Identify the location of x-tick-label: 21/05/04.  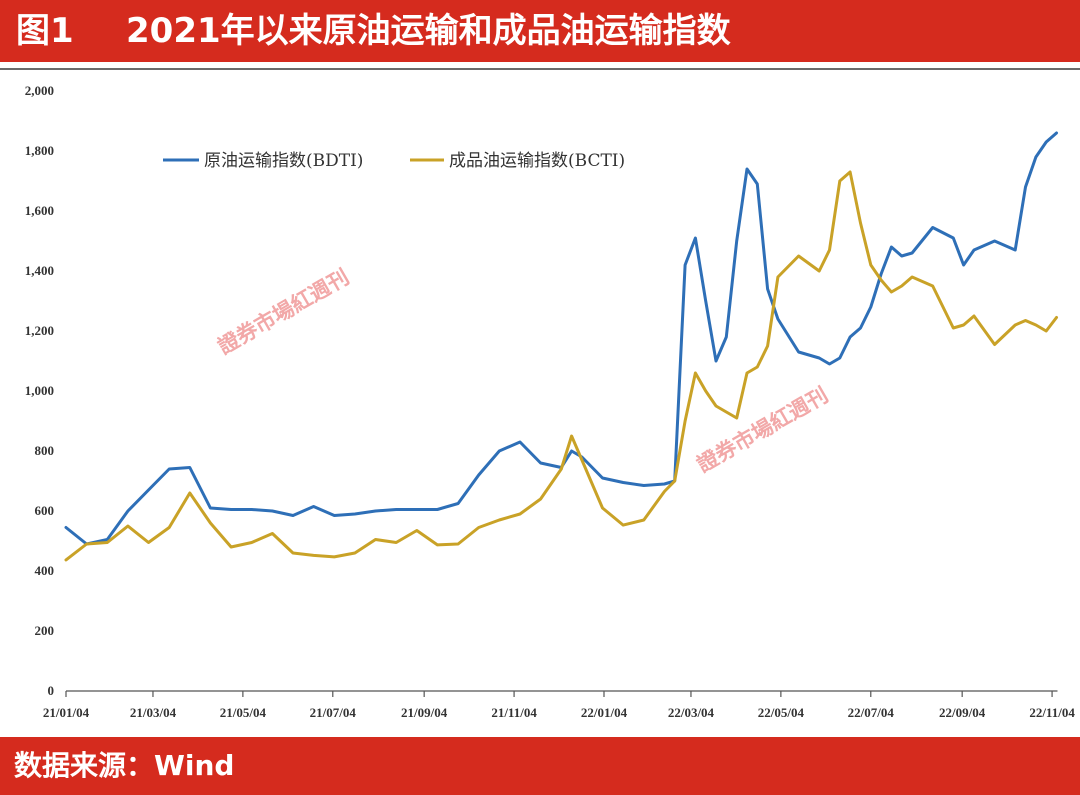
(243, 712).